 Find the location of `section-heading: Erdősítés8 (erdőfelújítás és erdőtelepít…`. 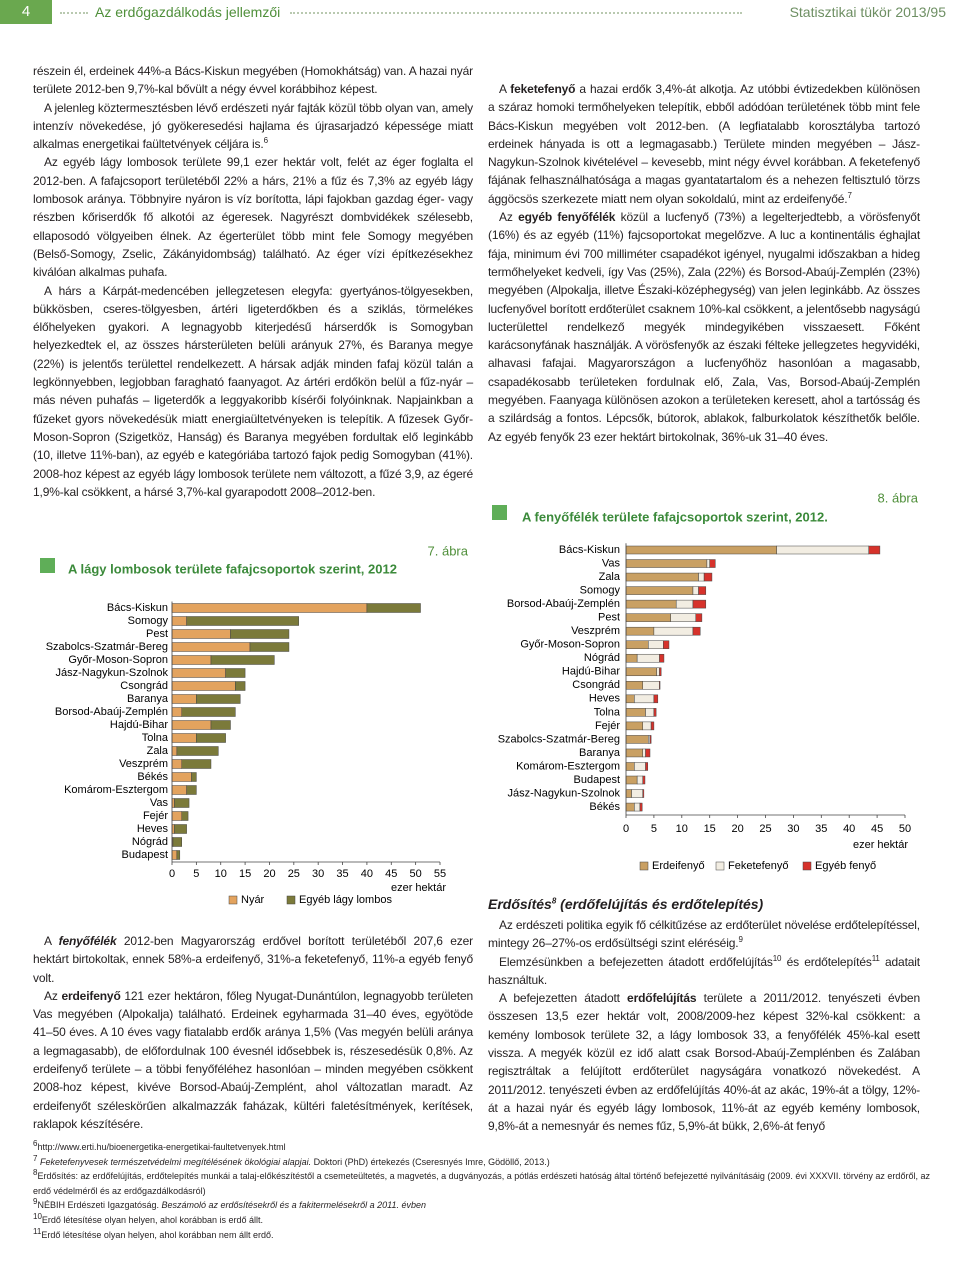

section-heading: Erdősítés8 (erdőfelújítás és erdőtelepít… is located at coordinates (625, 904).